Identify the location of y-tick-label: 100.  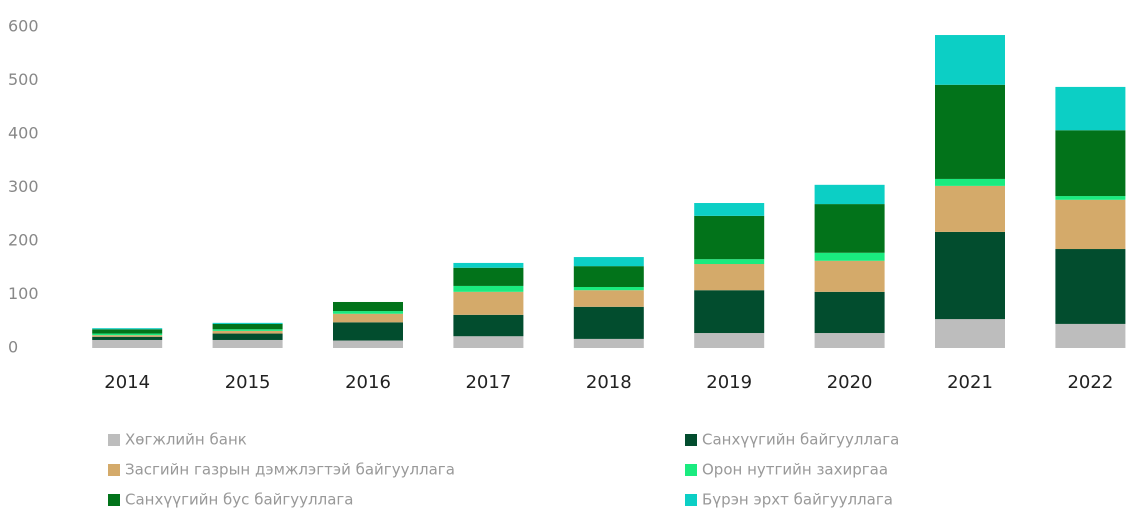
(23, 293).